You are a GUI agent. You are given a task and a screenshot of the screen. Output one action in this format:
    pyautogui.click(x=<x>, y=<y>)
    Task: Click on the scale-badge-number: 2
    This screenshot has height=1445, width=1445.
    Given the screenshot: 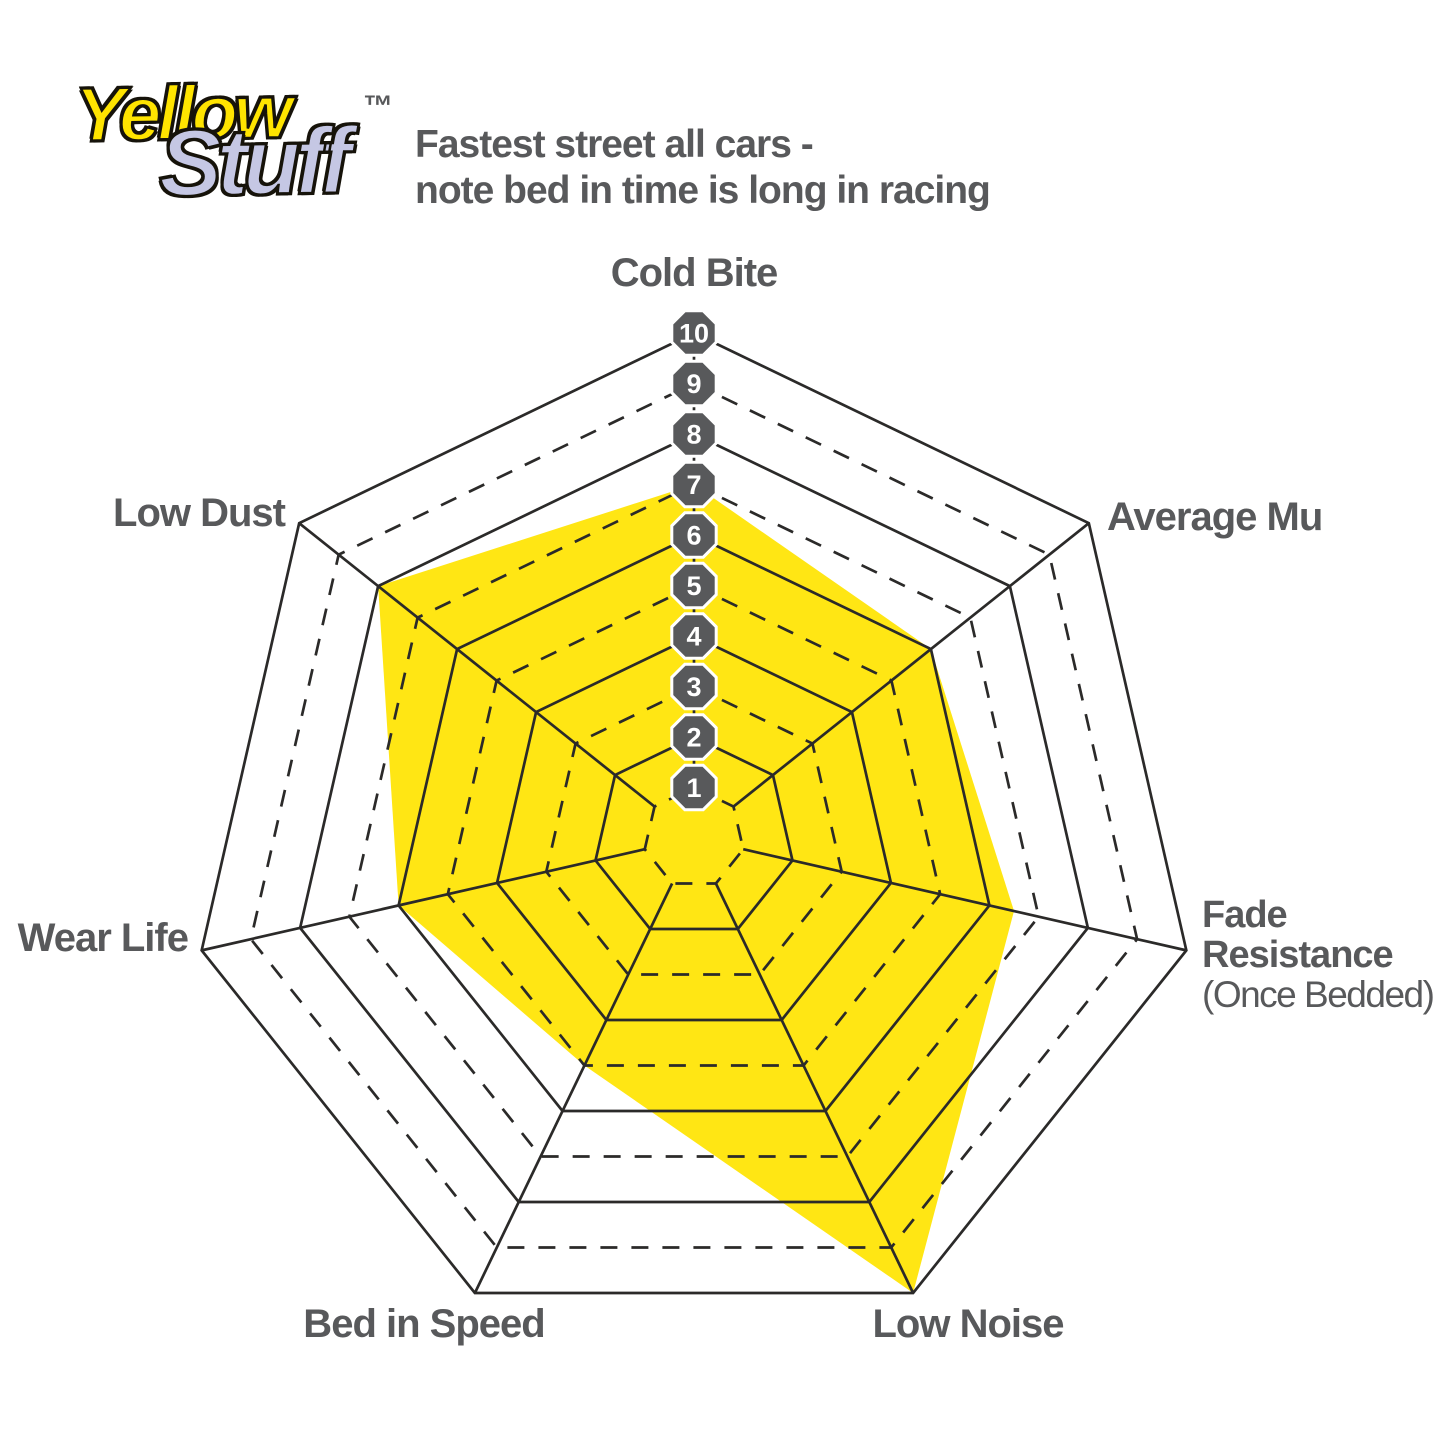 What is the action you would take?
    pyautogui.click(x=693, y=738)
    